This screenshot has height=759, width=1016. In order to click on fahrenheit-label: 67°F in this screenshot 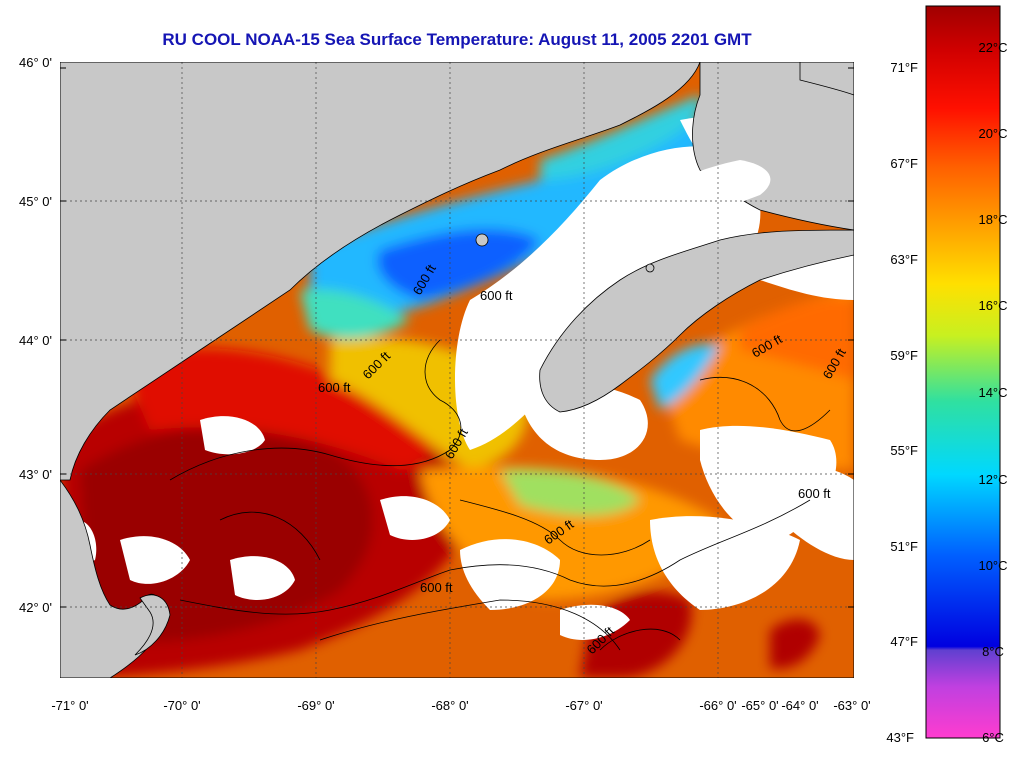, I will do `click(904, 163)`.